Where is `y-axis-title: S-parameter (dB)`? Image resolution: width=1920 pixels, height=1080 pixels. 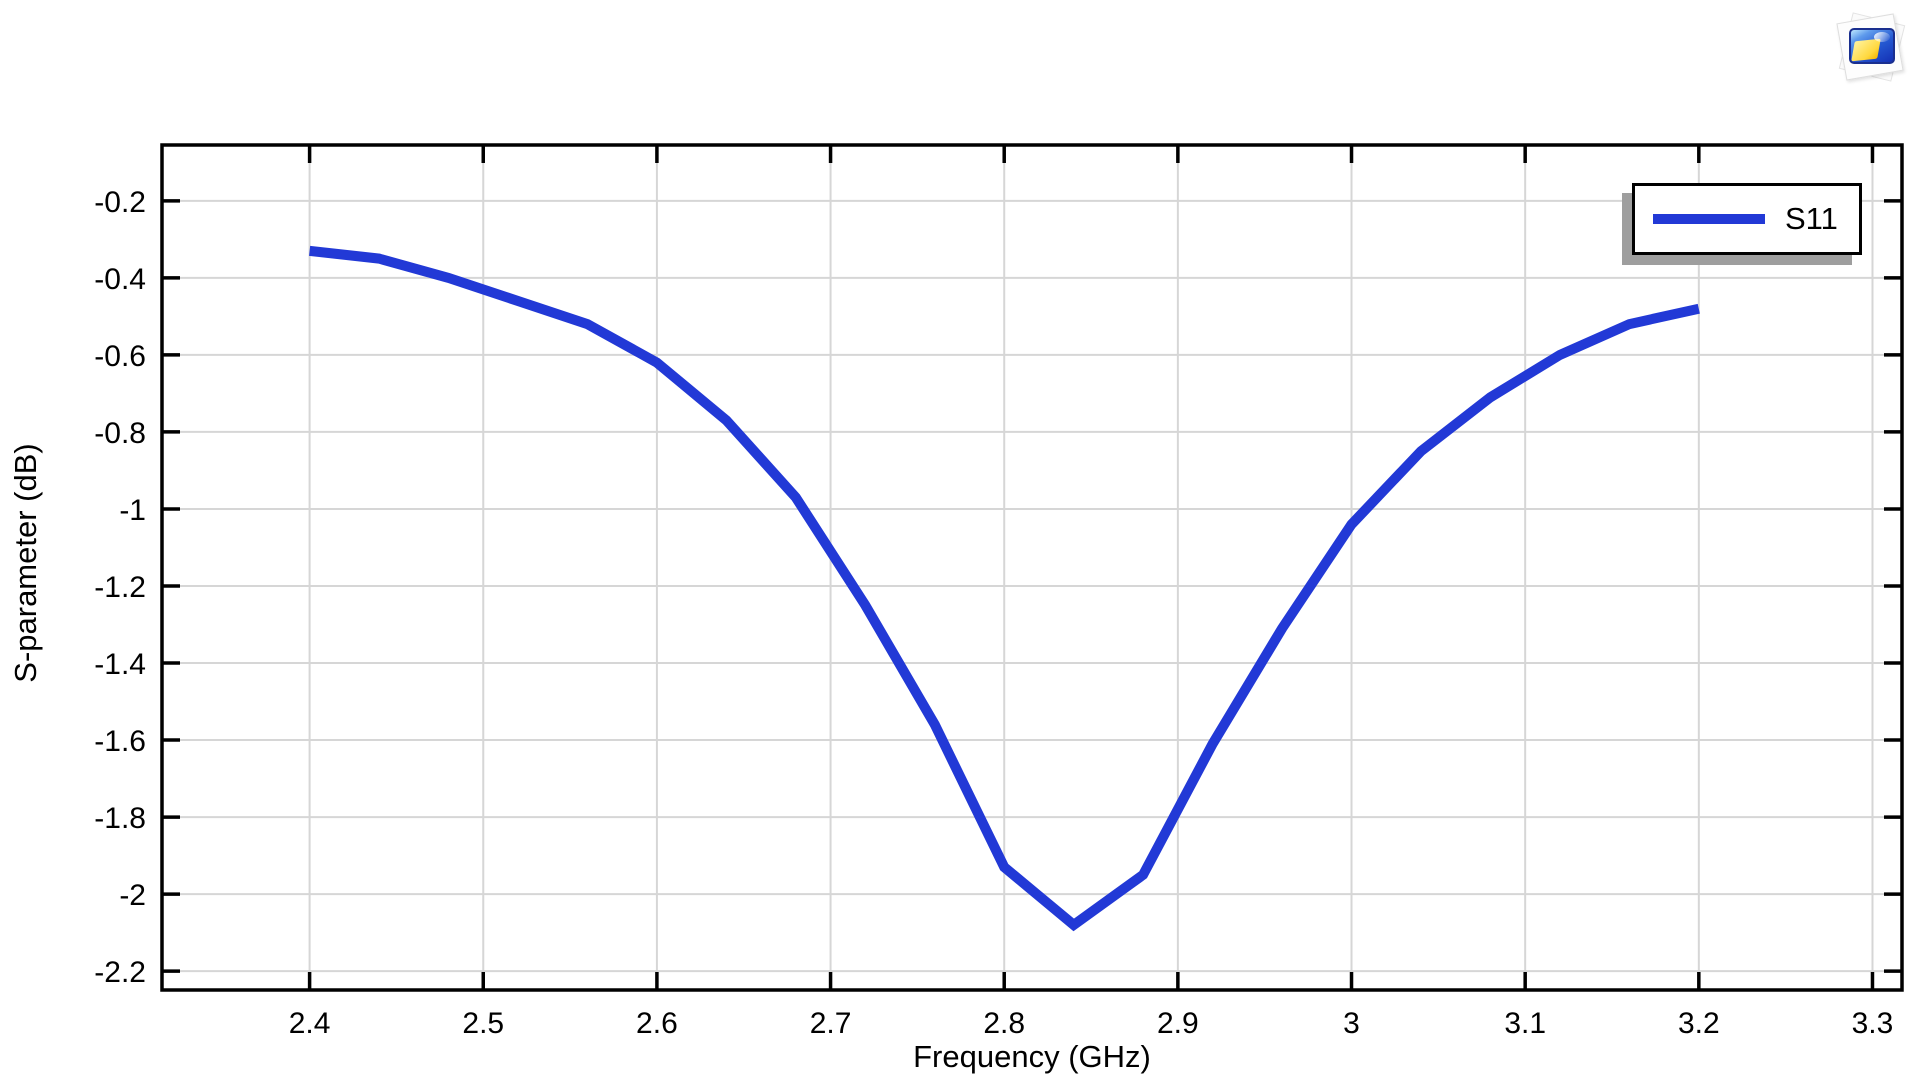
y-axis-title: S-parameter (dB) is located at coordinates (25, 563).